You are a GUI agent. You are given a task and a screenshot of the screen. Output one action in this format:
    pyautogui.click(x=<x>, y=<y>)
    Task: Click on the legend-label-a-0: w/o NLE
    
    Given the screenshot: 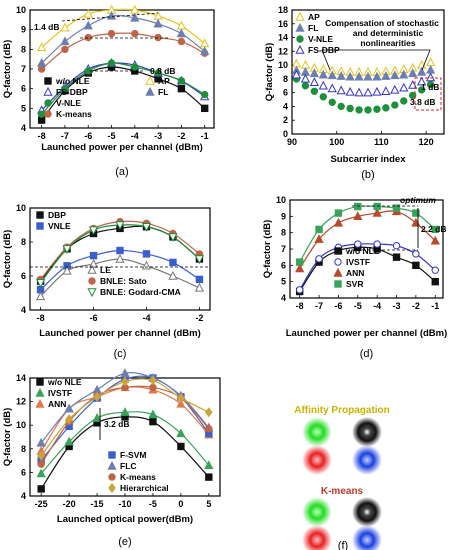 What is the action you would take?
    pyautogui.click(x=72, y=81)
    